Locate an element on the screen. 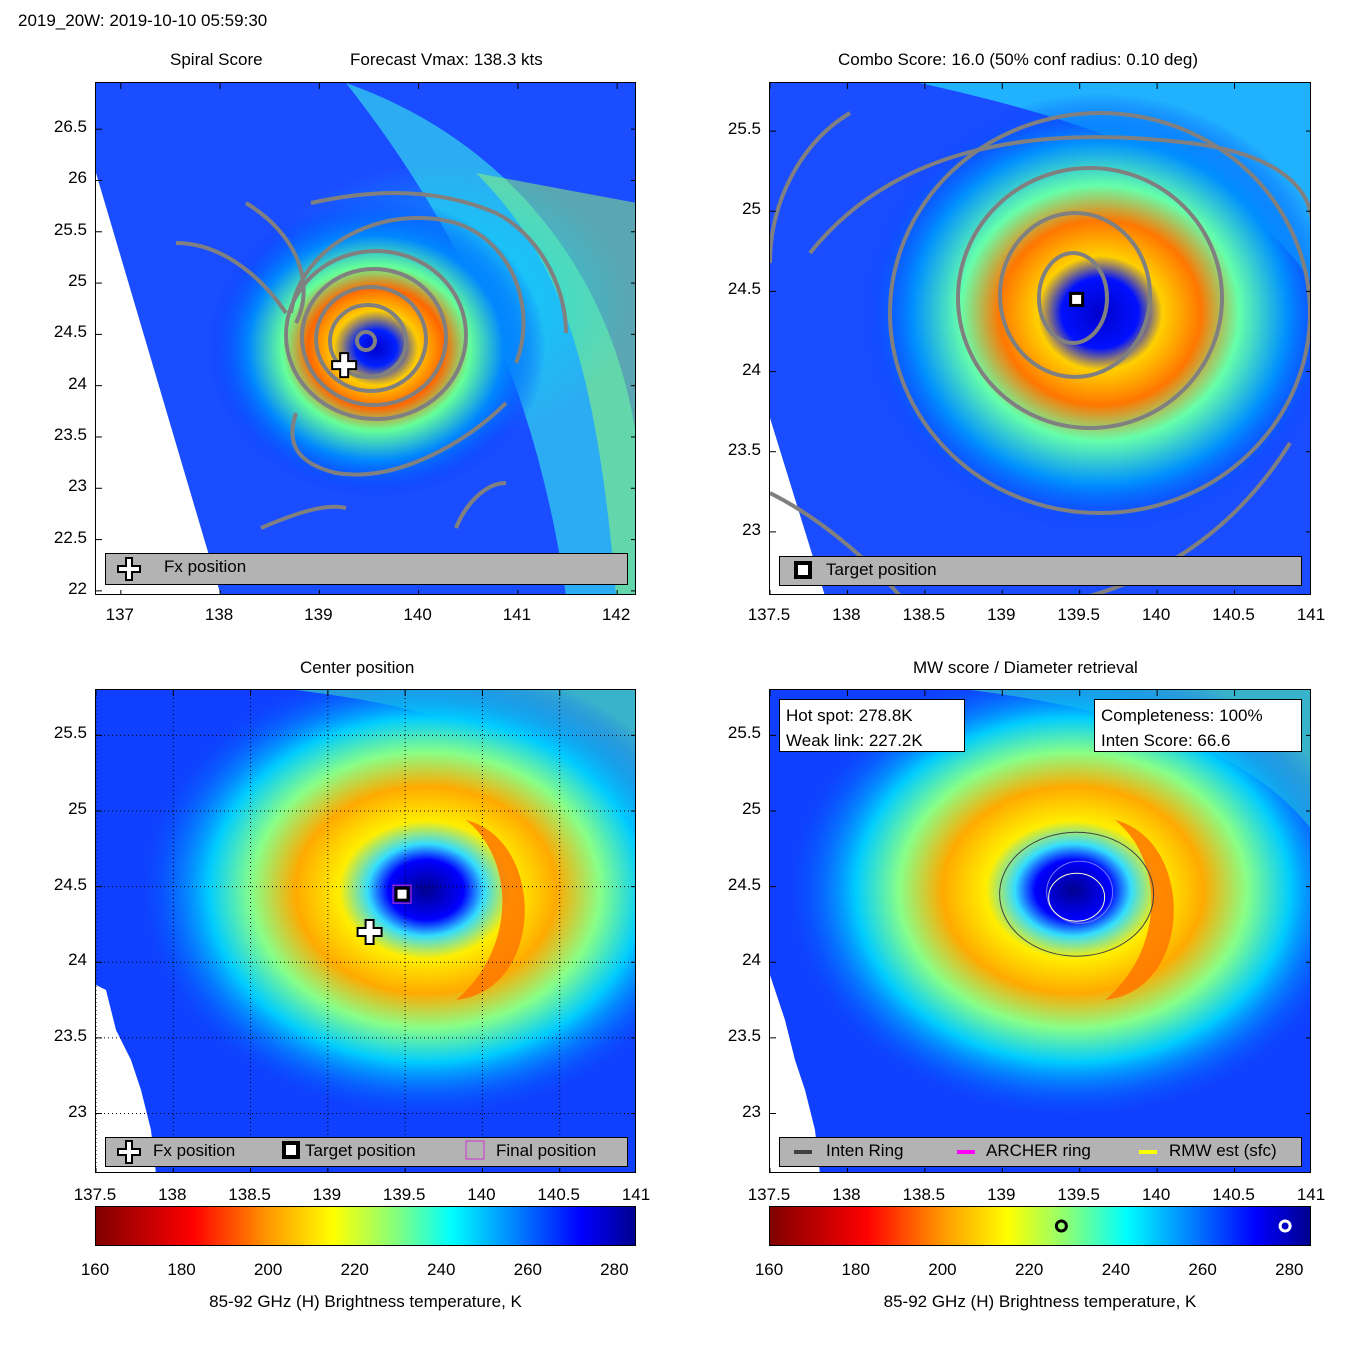 This screenshot has width=1350, height=1350. colorbar-right is located at coordinates (1040, 1226).